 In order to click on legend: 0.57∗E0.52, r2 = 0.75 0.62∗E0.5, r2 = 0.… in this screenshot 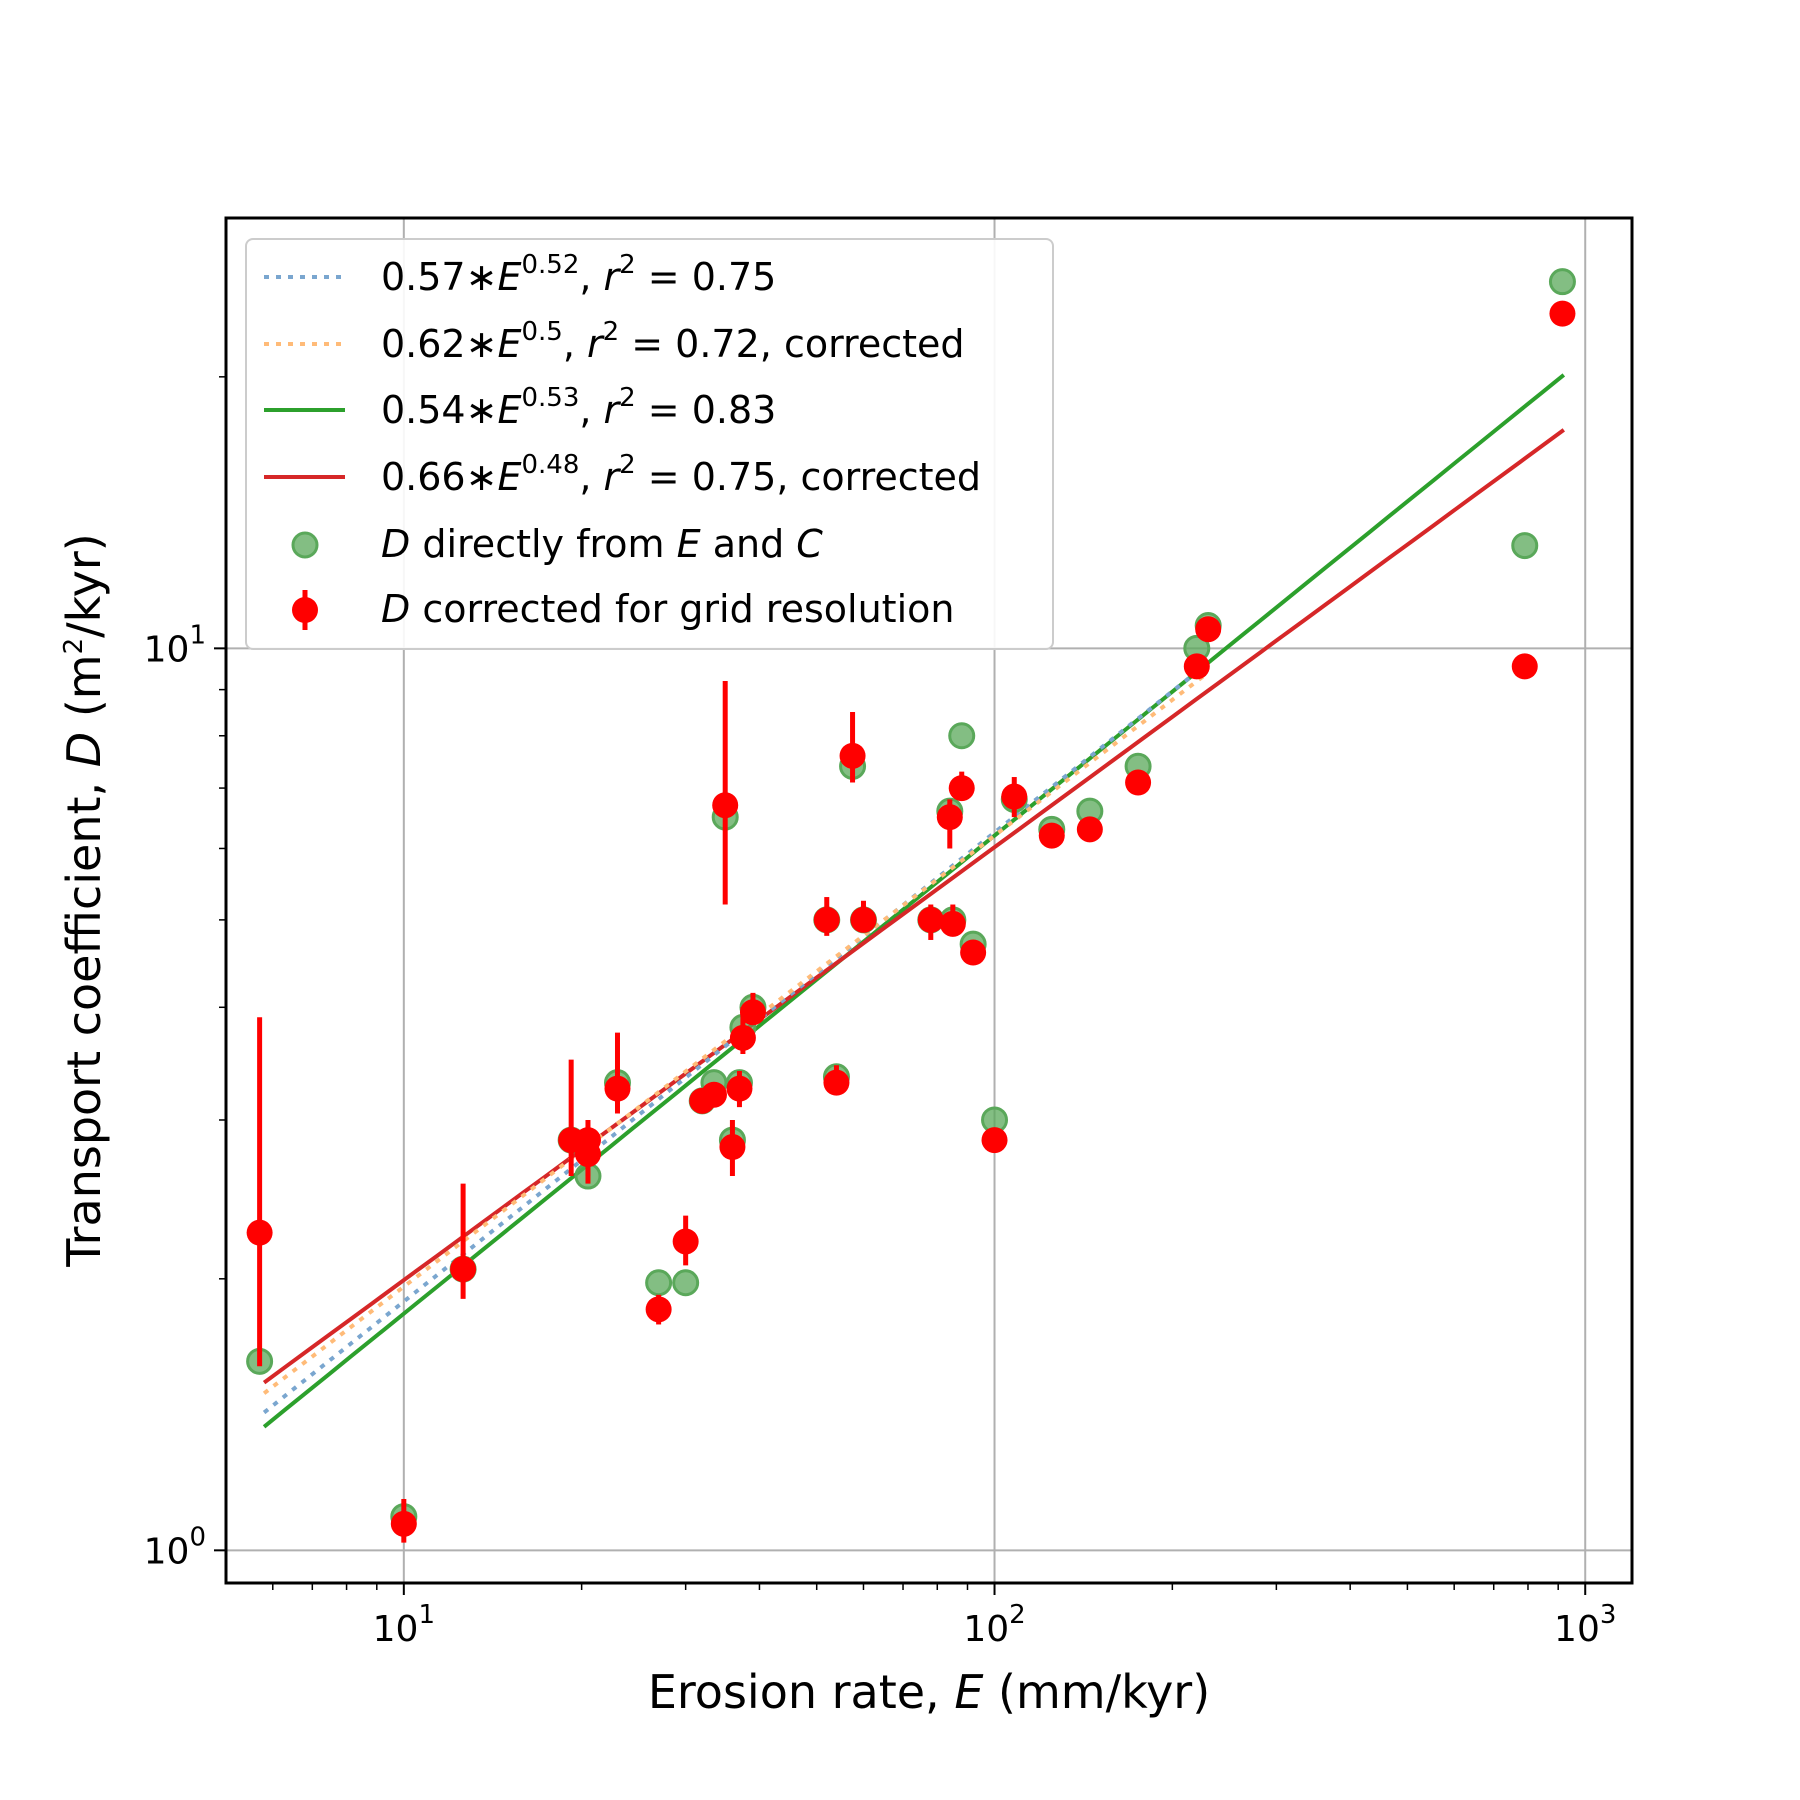, I will do `click(649, 444)`.